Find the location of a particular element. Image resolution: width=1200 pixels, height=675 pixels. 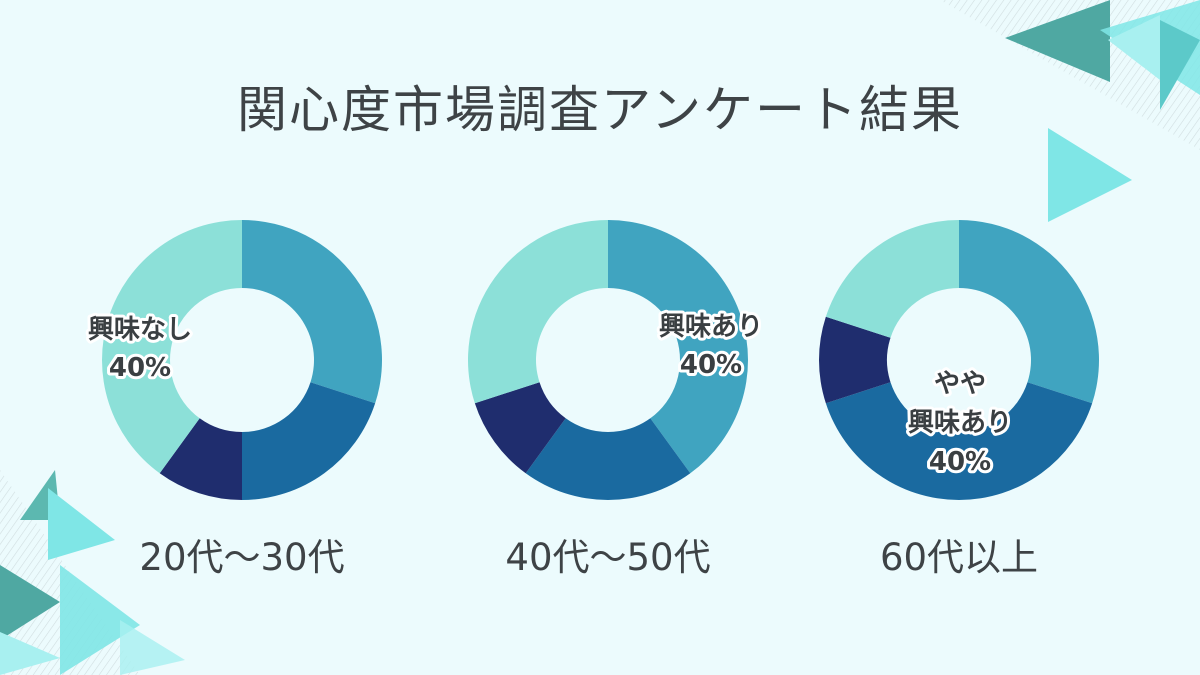

donut-svg: やや興味あり 40% is located at coordinates (959, 360).